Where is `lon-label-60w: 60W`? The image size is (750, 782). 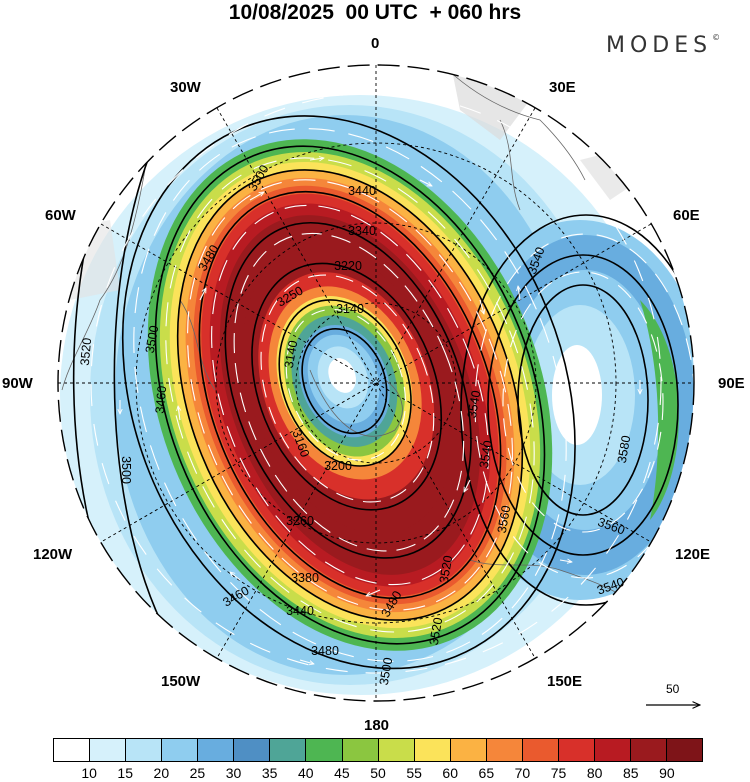
lon-label-60w: 60W is located at coordinates (60, 215).